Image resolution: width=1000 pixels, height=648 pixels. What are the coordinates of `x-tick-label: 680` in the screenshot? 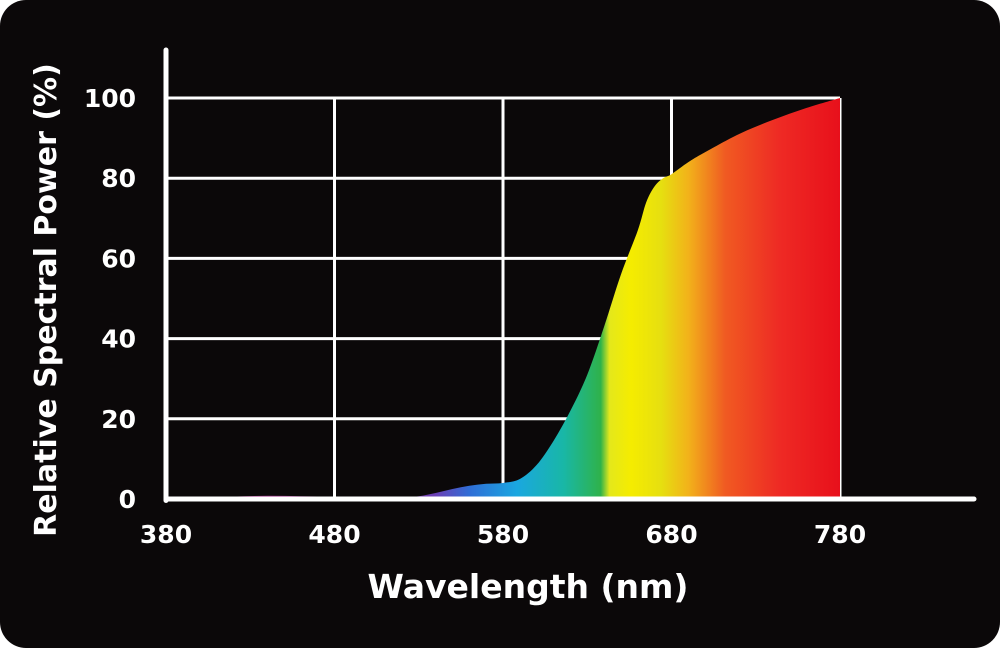 It's located at (671, 534).